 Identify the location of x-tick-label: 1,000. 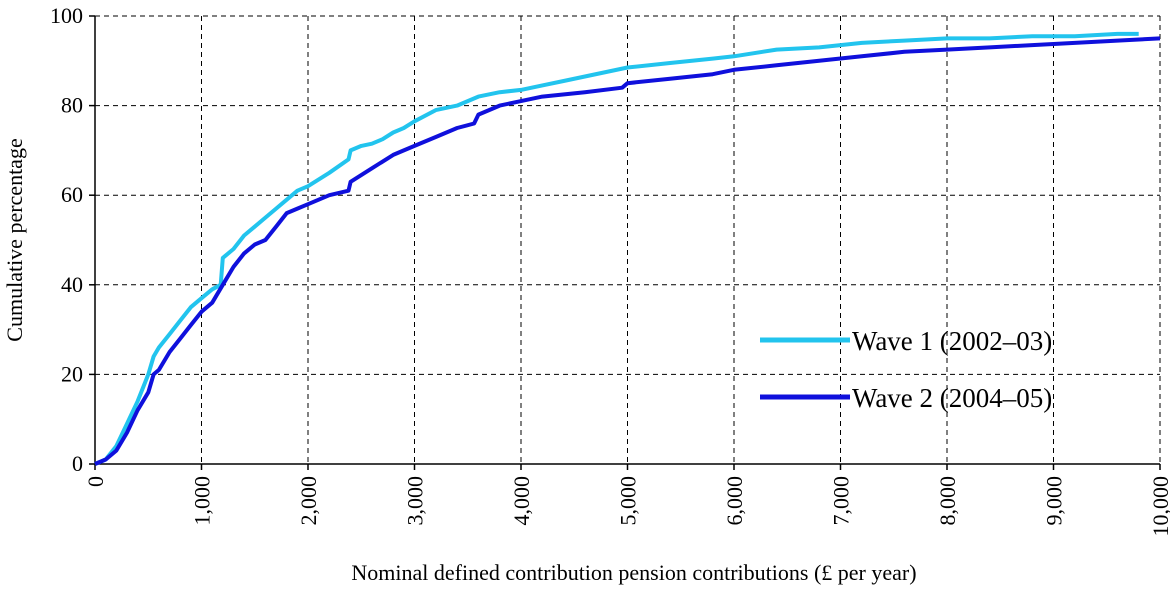
(202, 501).